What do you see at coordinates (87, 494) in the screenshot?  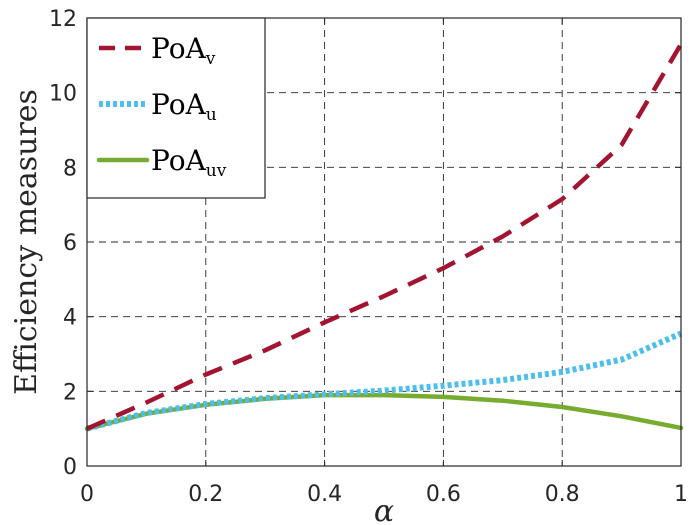 I see `x-tick-label: 0` at bounding box center [87, 494].